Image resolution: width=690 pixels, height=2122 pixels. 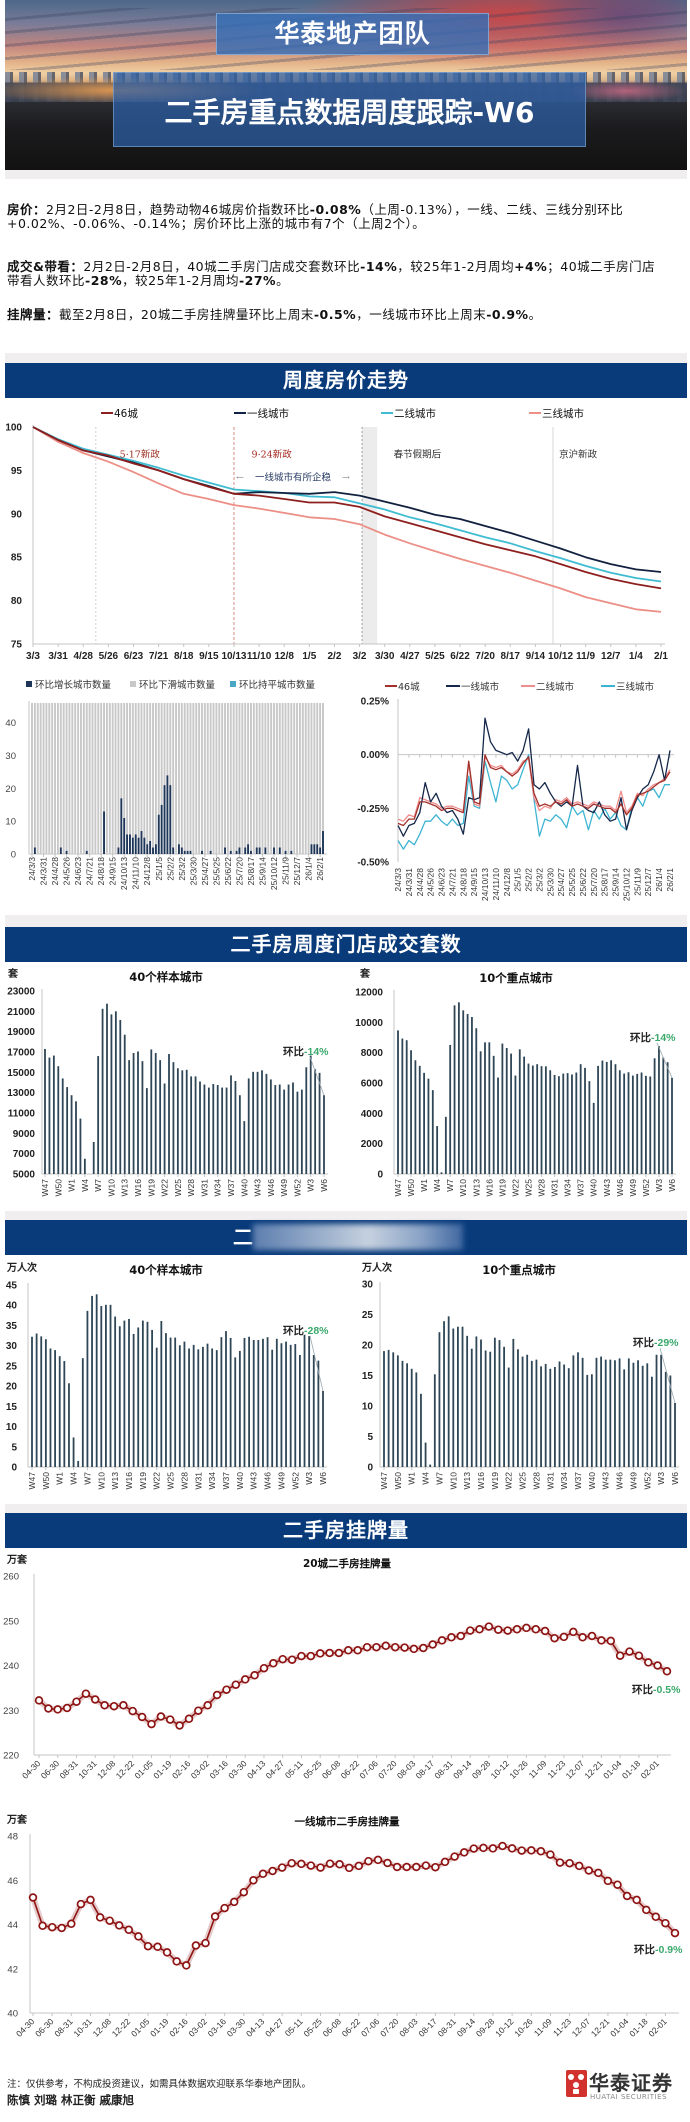 I want to click on legend-line-icon, so click(x=453, y=686).